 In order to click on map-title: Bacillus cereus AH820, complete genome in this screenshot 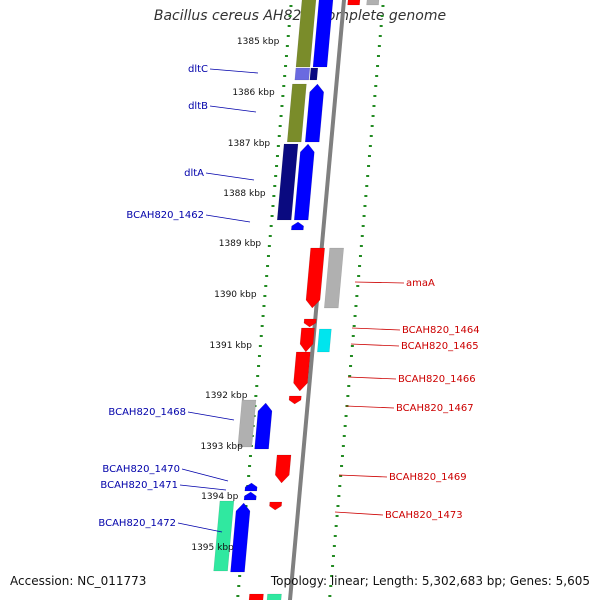, I will do `click(300, 16)`.